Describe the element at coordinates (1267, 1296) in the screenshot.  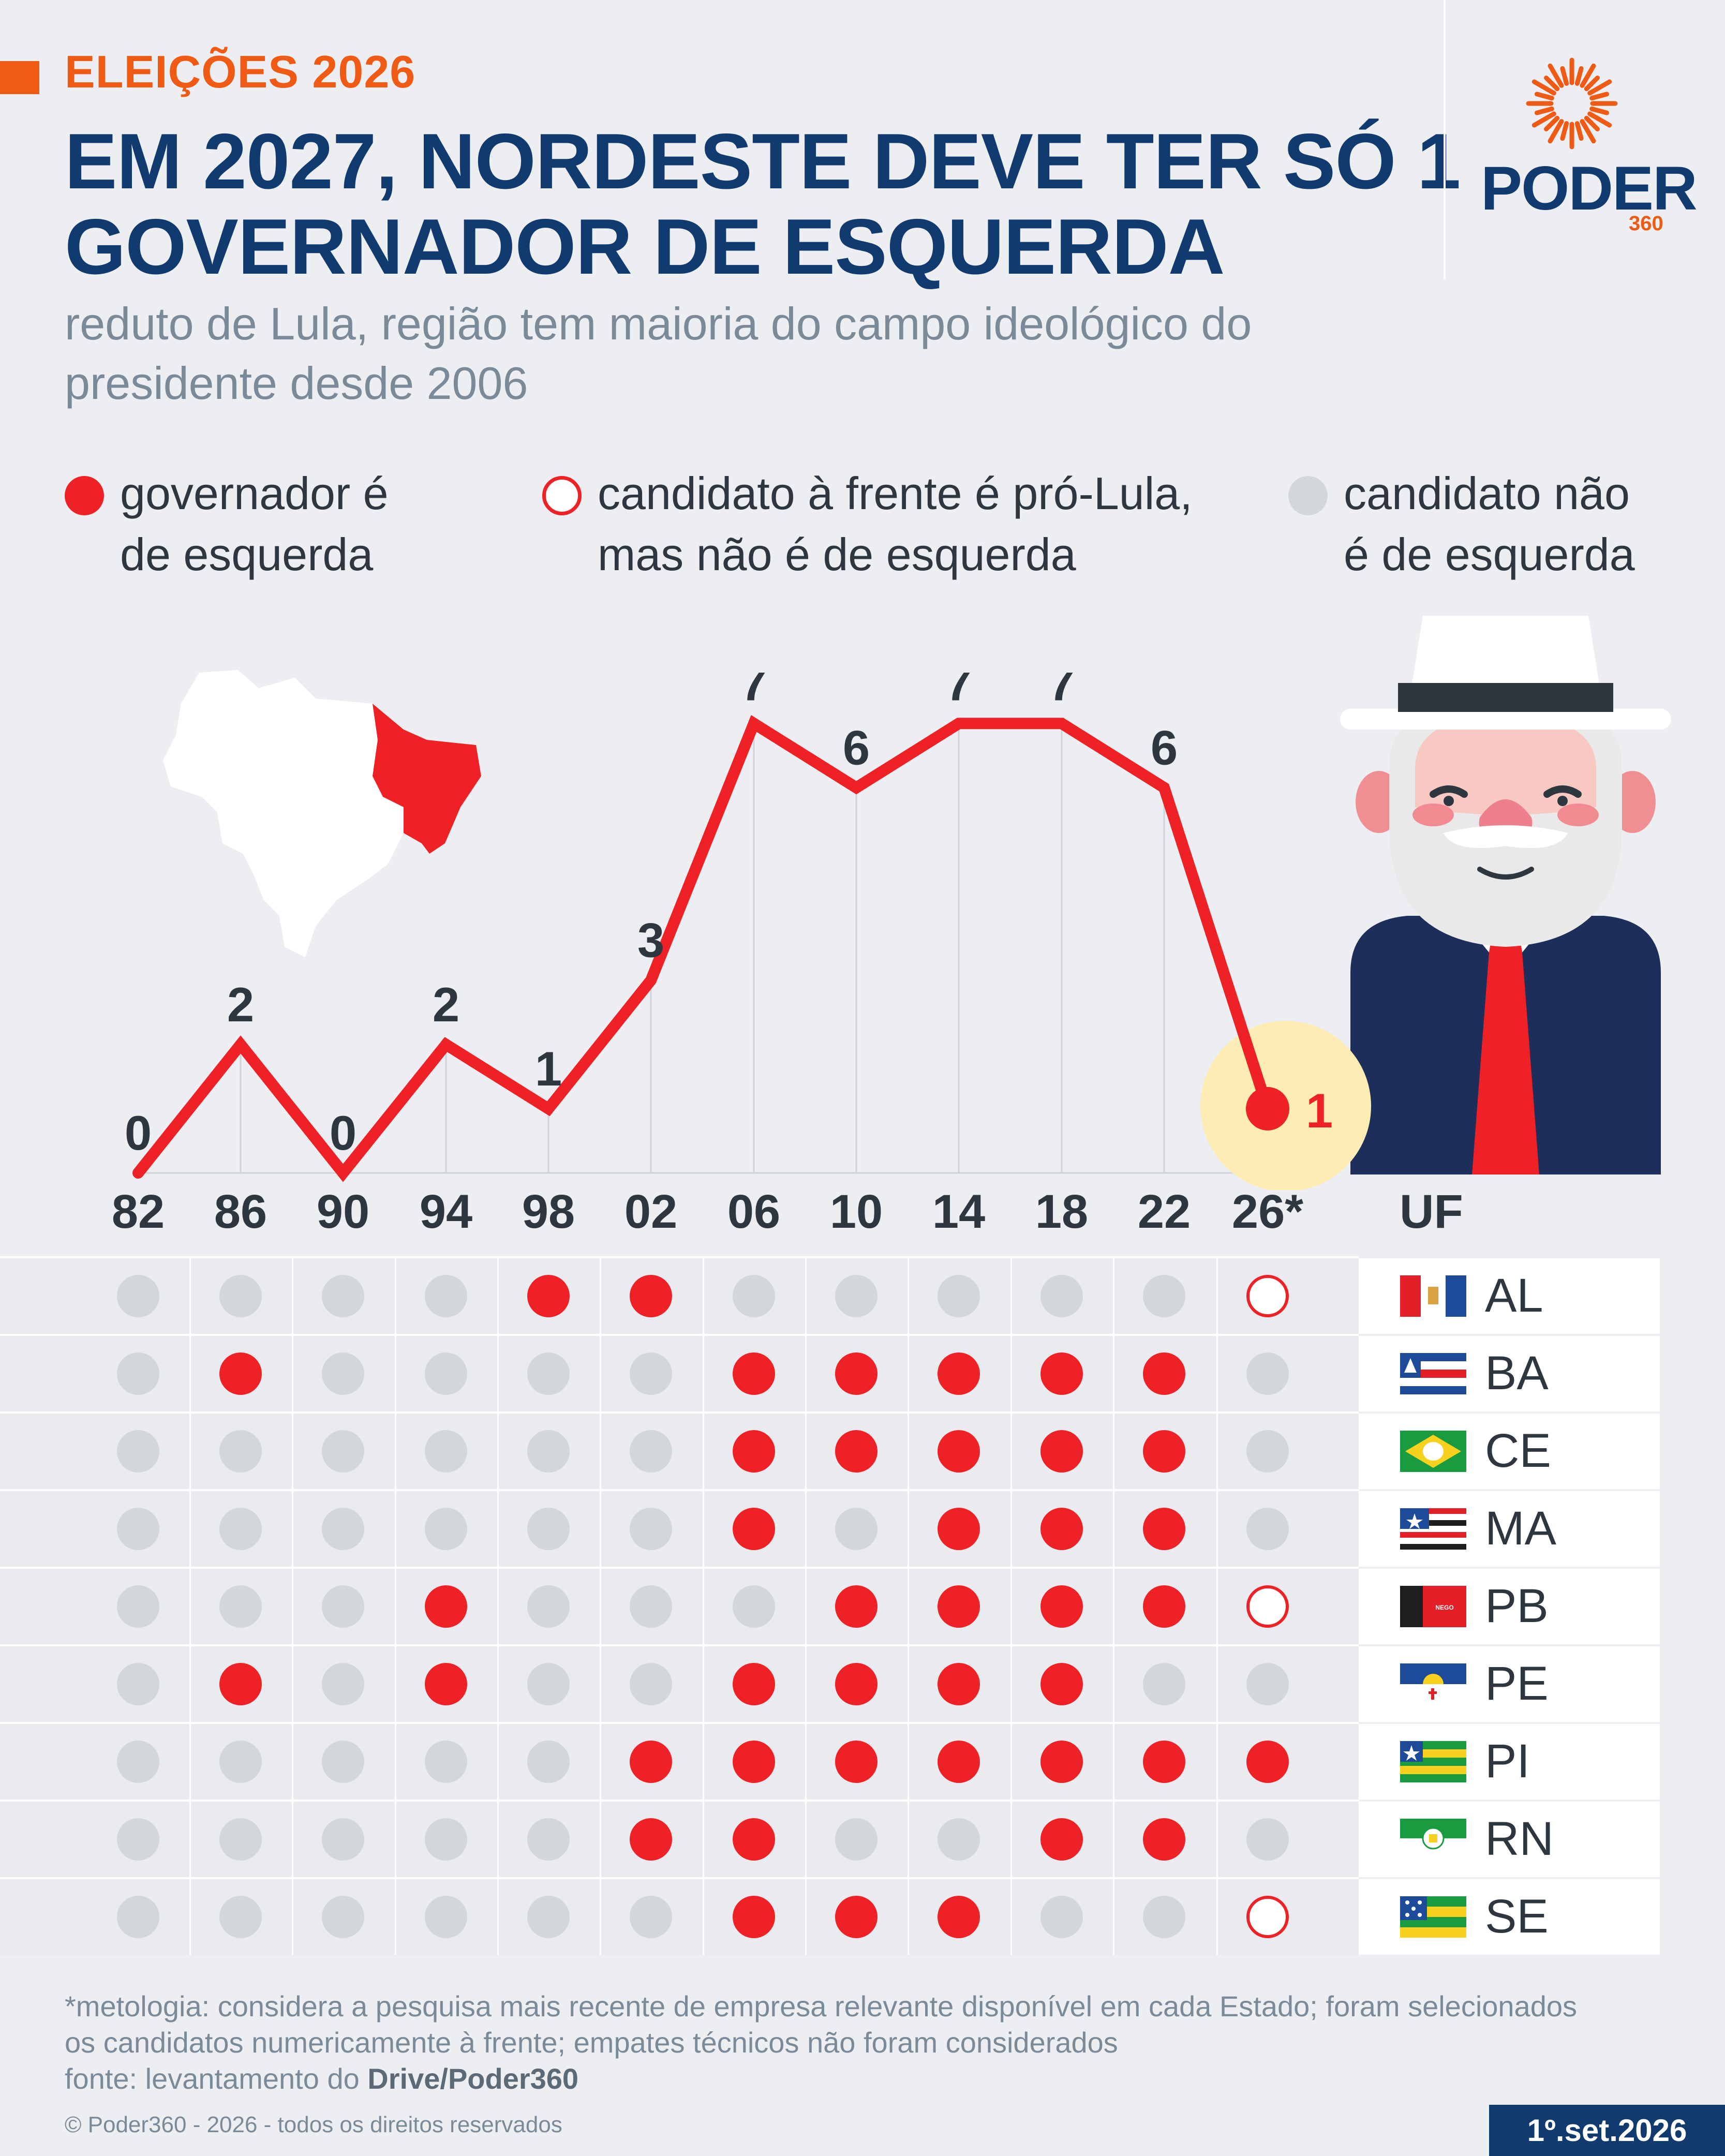
I see `pro-lula-dot` at that location.